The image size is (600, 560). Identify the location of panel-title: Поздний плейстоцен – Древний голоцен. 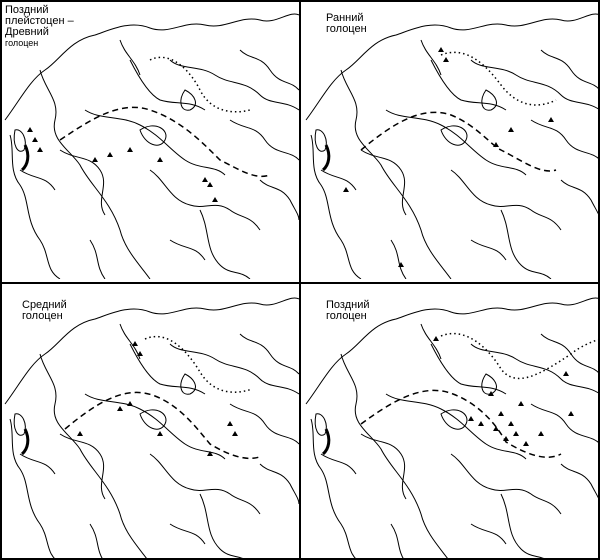
(39, 27).